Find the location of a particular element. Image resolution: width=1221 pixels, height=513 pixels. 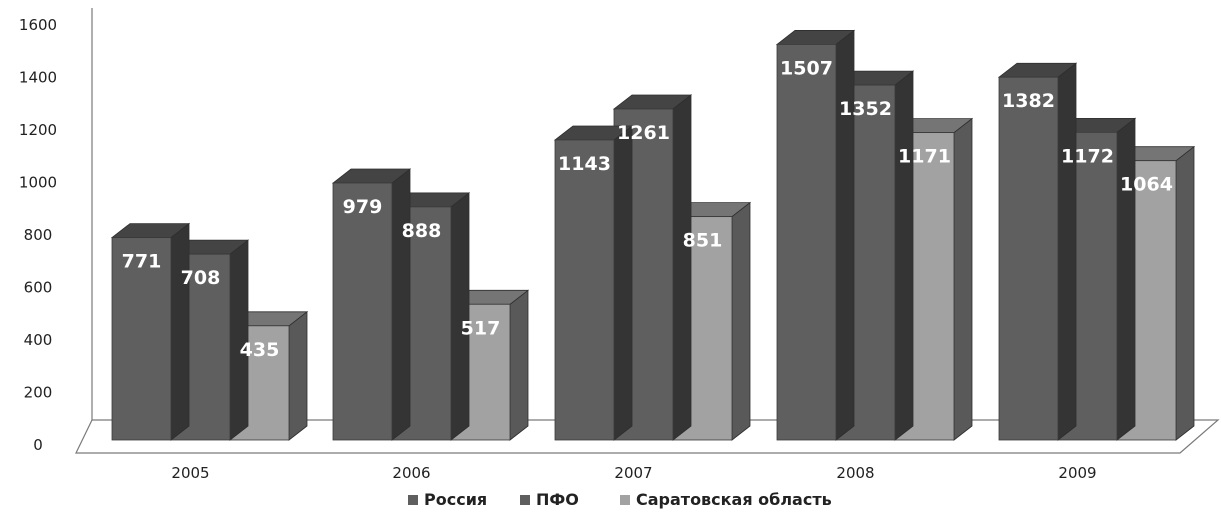

y-tick-label: 1000 is located at coordinates (38, 183).